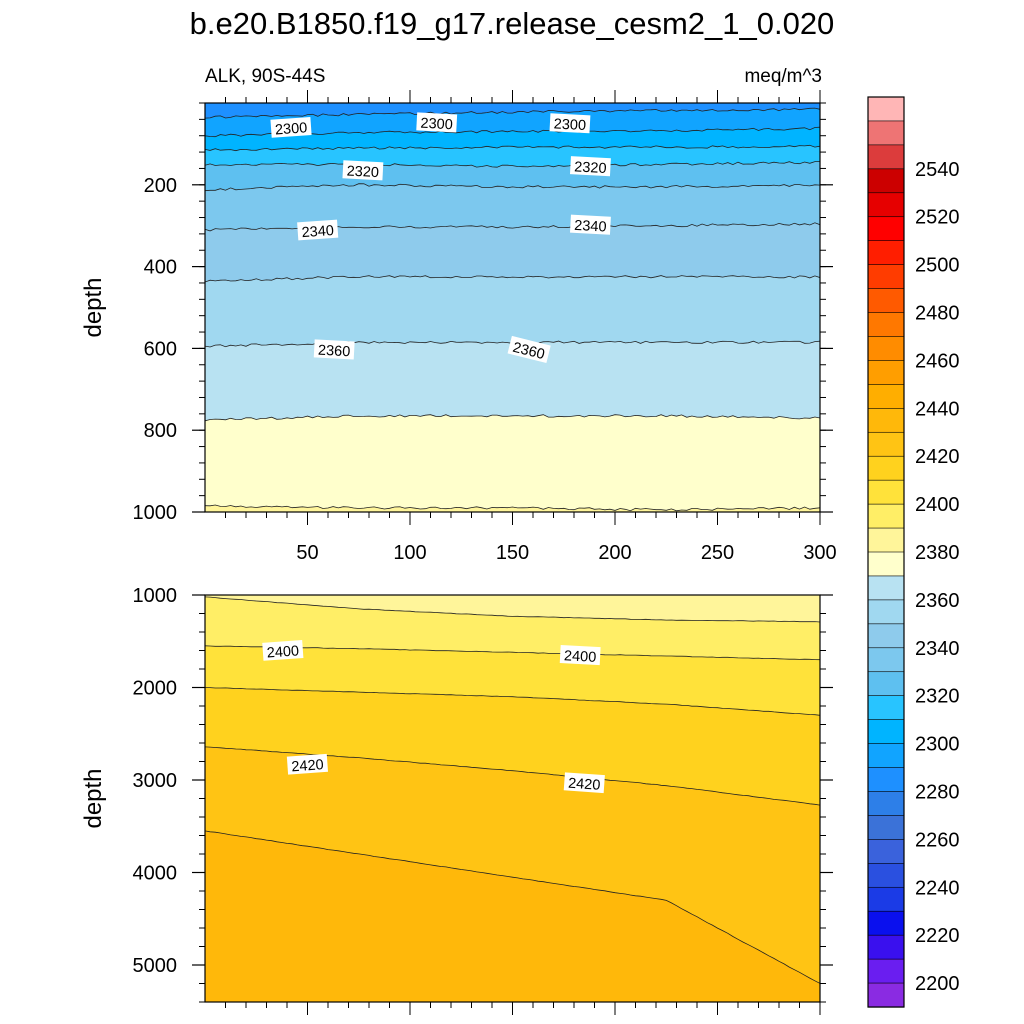  What do you see at coordinates (160, 431) in the screenshot?
I see `upper-y-tick-label: 800` at bounding box center [160, 431].